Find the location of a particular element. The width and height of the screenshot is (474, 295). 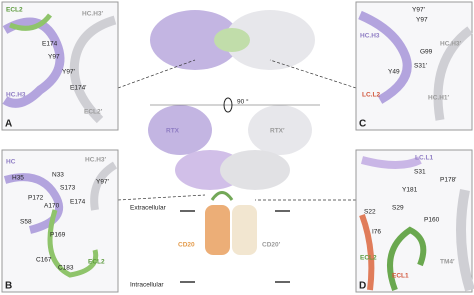

center-label: Extracellular is located at coordinates (148, 208).